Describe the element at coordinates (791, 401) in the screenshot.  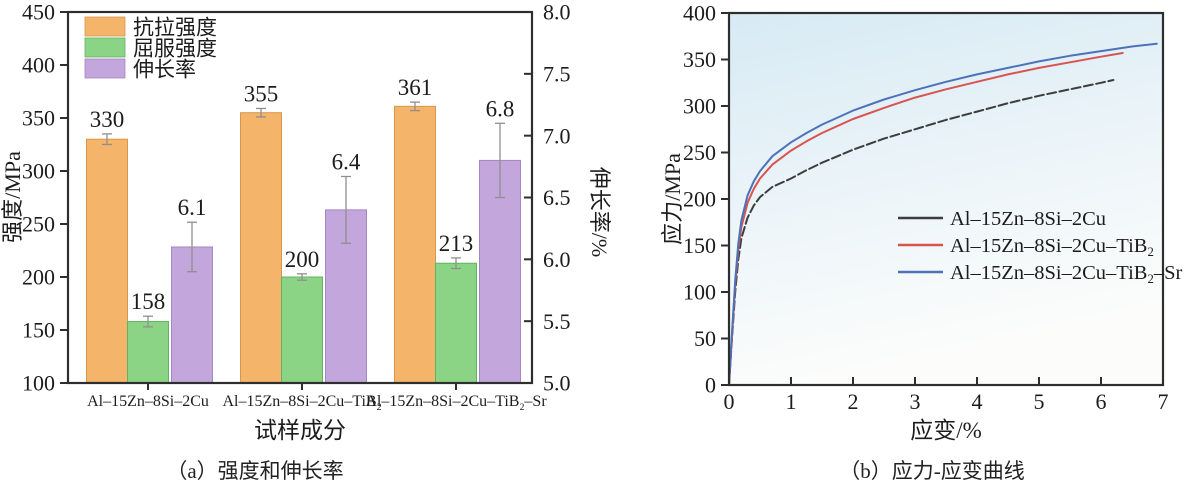
I see `x-tick-label: 1` at that location.